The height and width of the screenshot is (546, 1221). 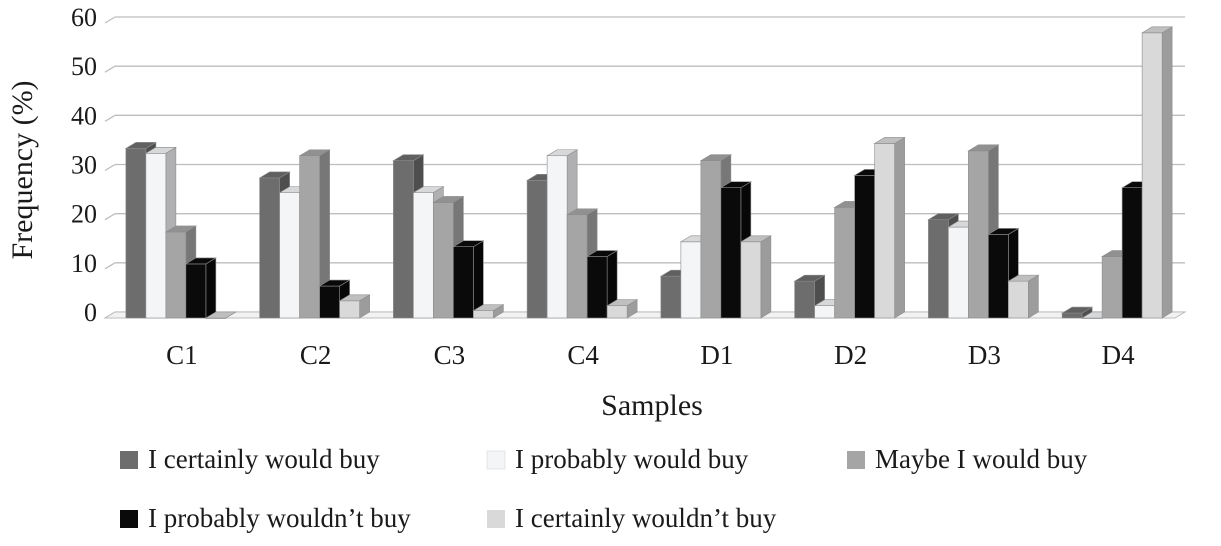 I want to click on x-tick-label: C3, so click(x=450, y=355).